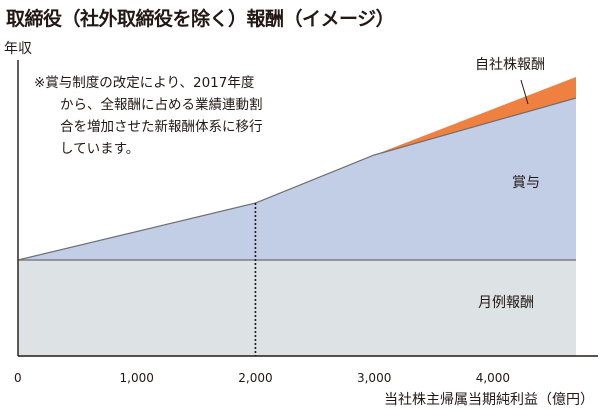 This screenshot has height=413, width=600. Describe the element at coordinates (200, 19) in the screenshot. I see `page-title: 取締役（社外取締役を除く）報酬（イメージ）` at that location.